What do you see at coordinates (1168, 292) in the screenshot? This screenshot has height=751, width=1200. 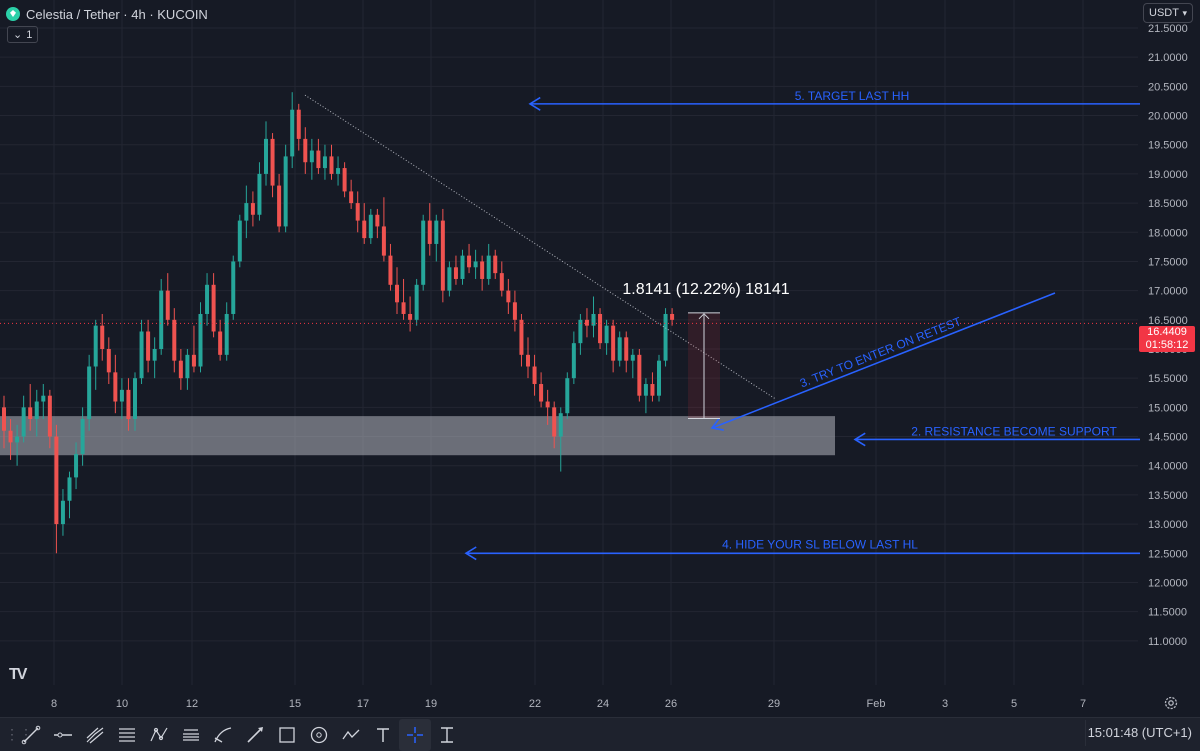 I see `price-tick-label: 17.0000` at bounding box center [1168, 292].